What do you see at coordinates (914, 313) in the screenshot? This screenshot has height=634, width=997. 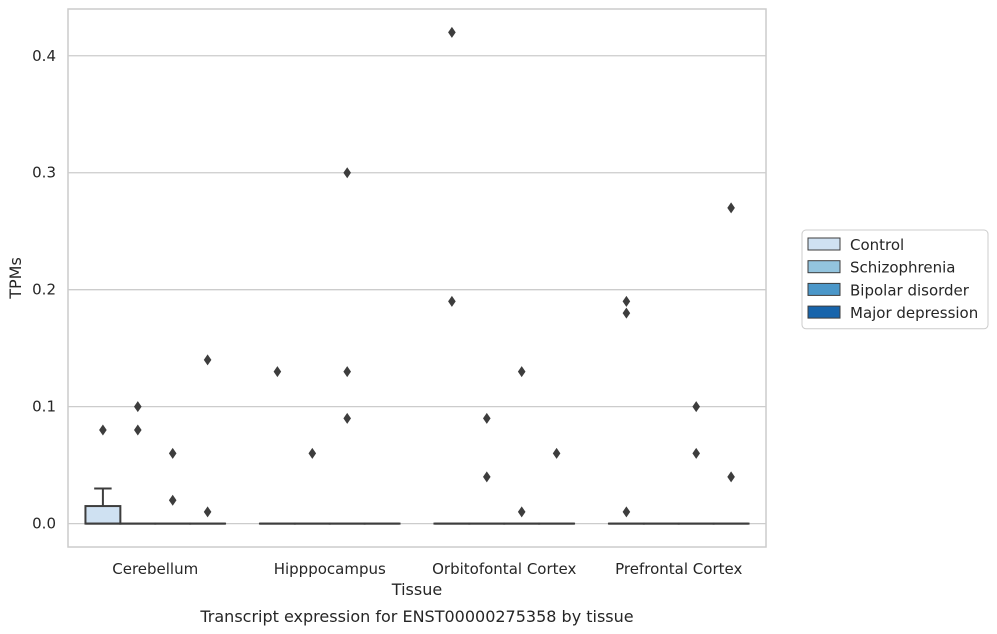 I see `legend-label: Major depression` at bounding box center [914, 313].